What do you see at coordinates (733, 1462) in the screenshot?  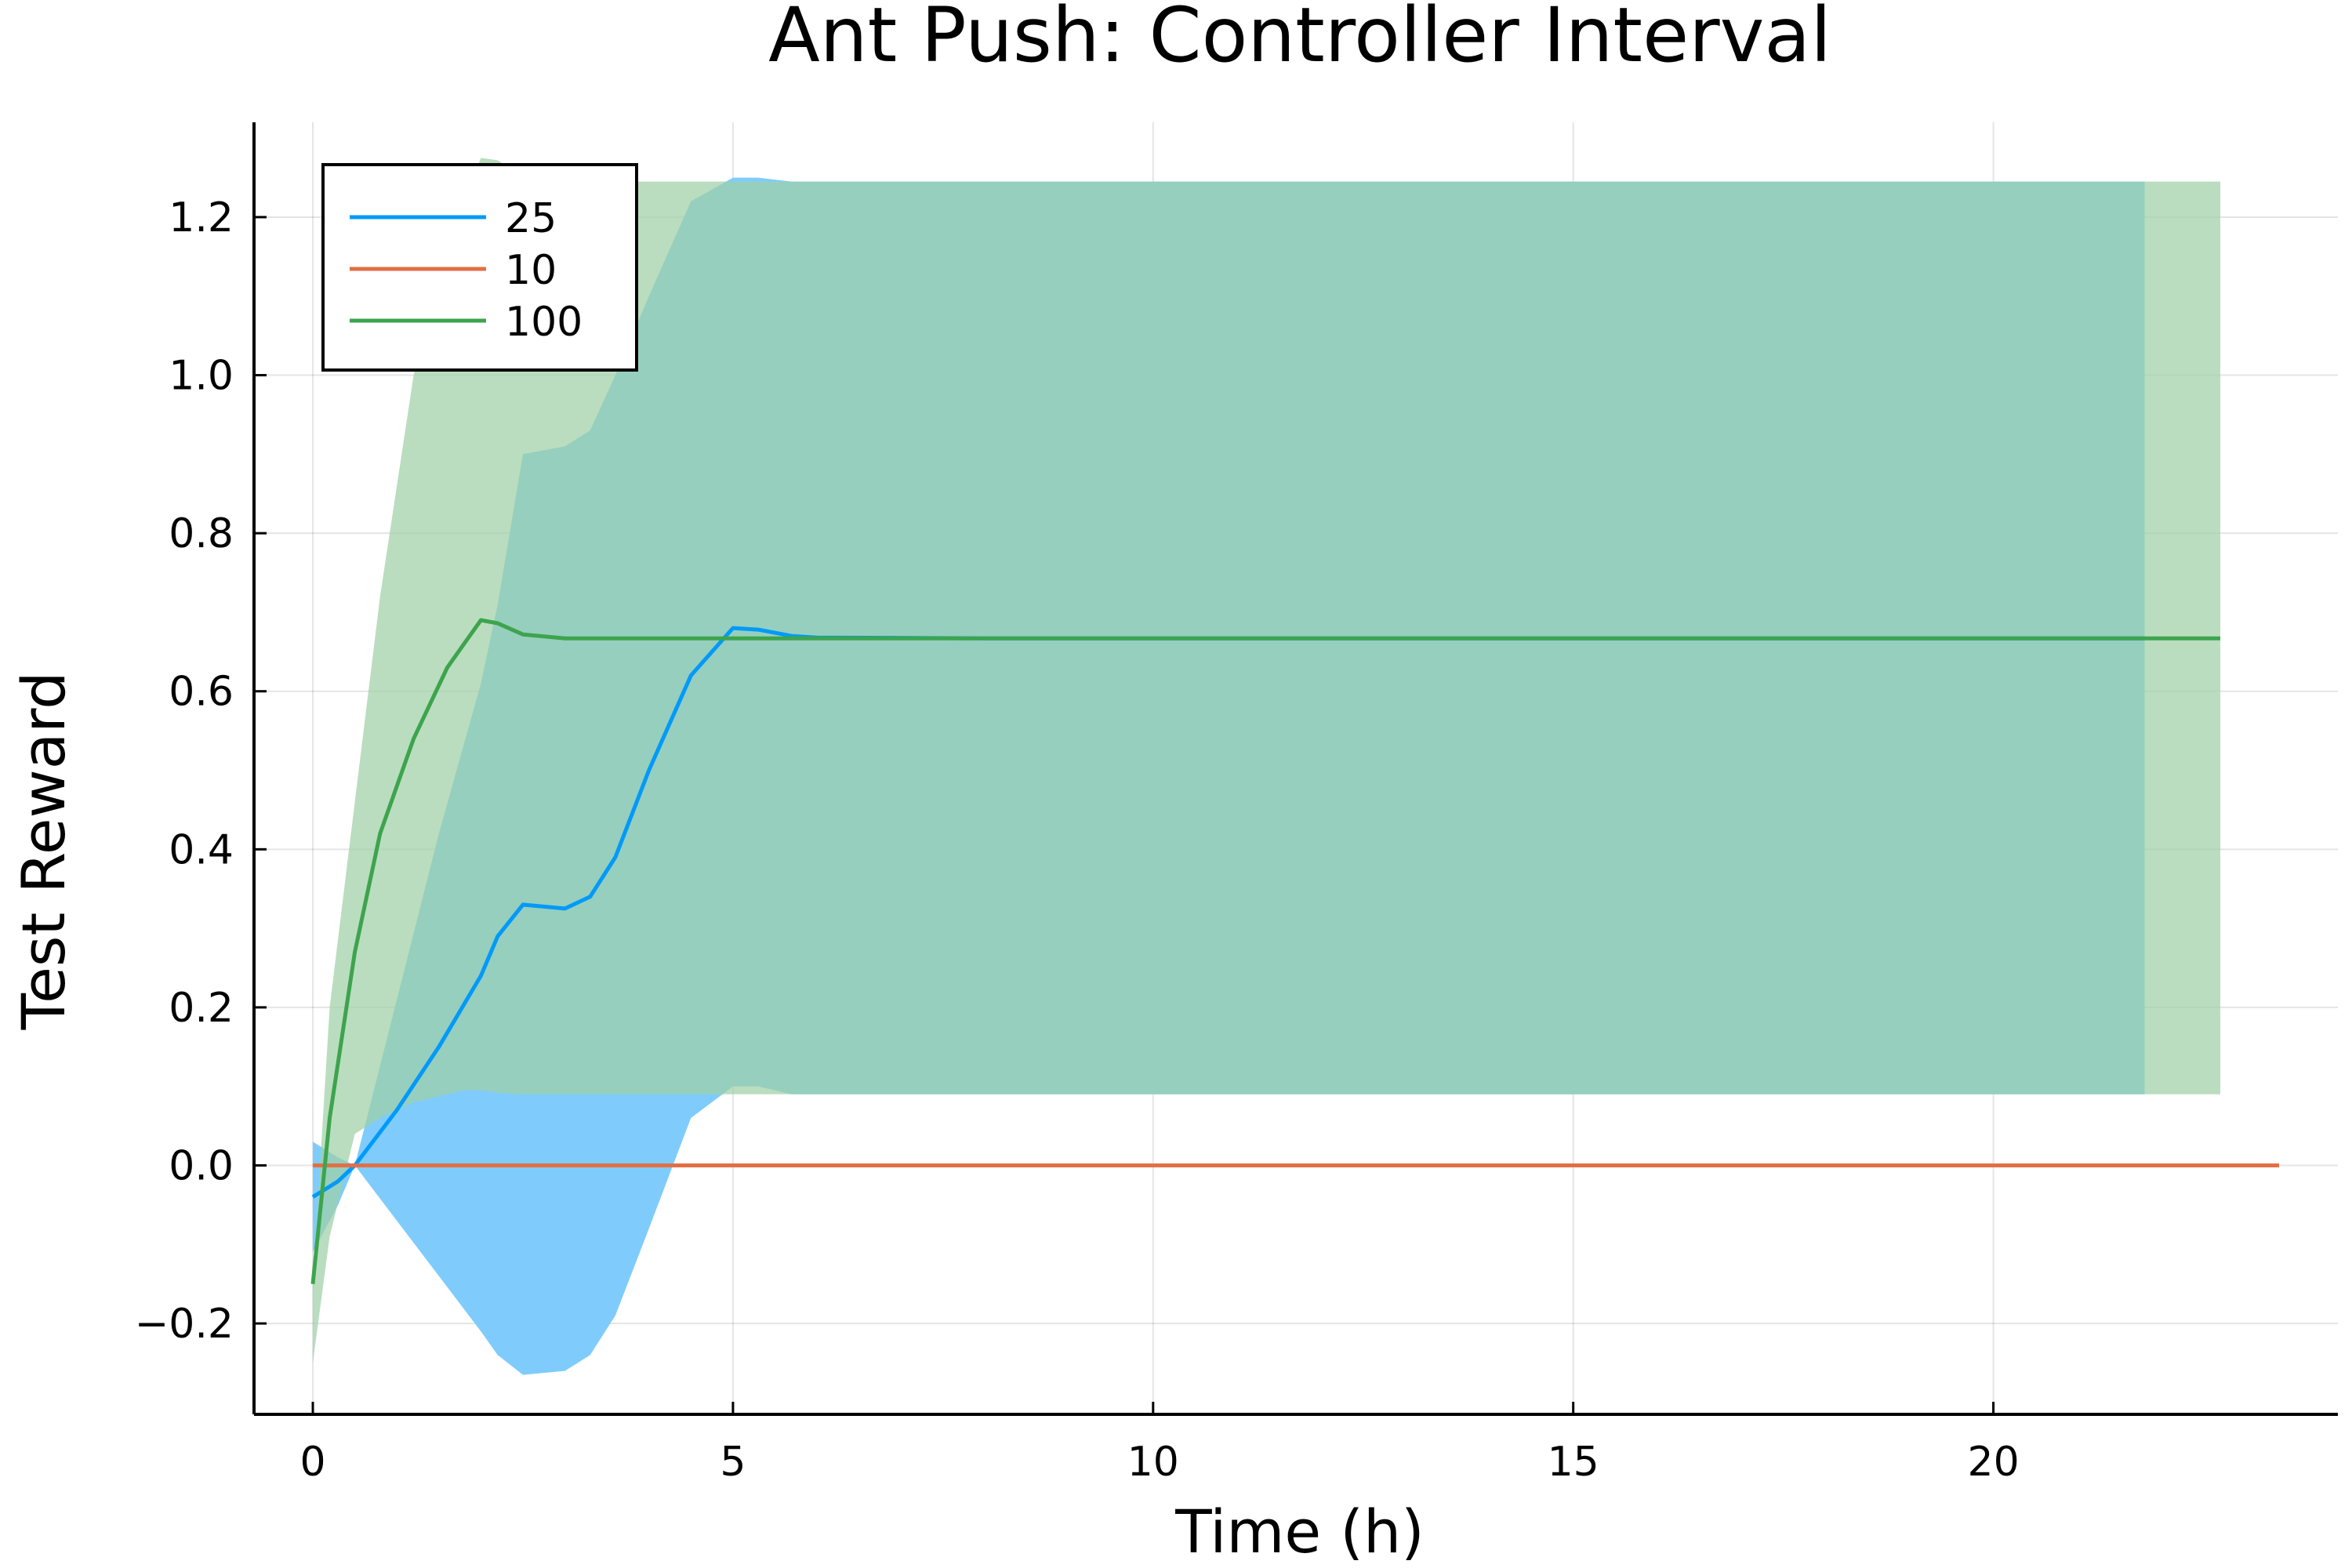 I see `x-tick-label-1: 5` at bounding box center [733, 1462].